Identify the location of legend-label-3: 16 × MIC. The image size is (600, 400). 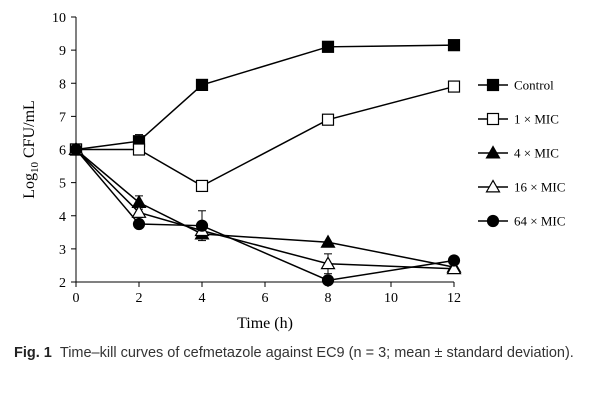
(539, 187).